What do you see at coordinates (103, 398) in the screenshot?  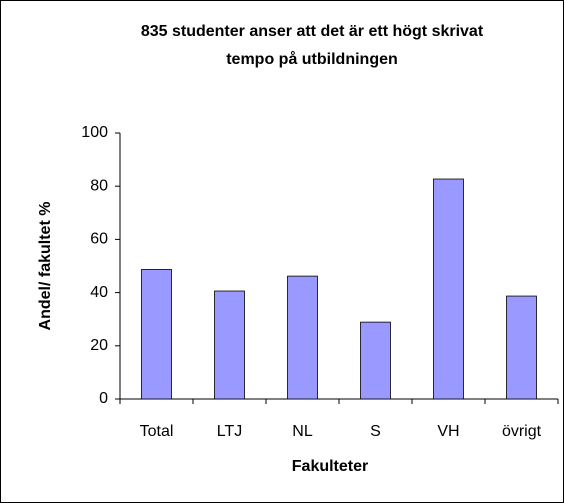 I see `y-tick-label: 0` at bounding box center [103, 398].